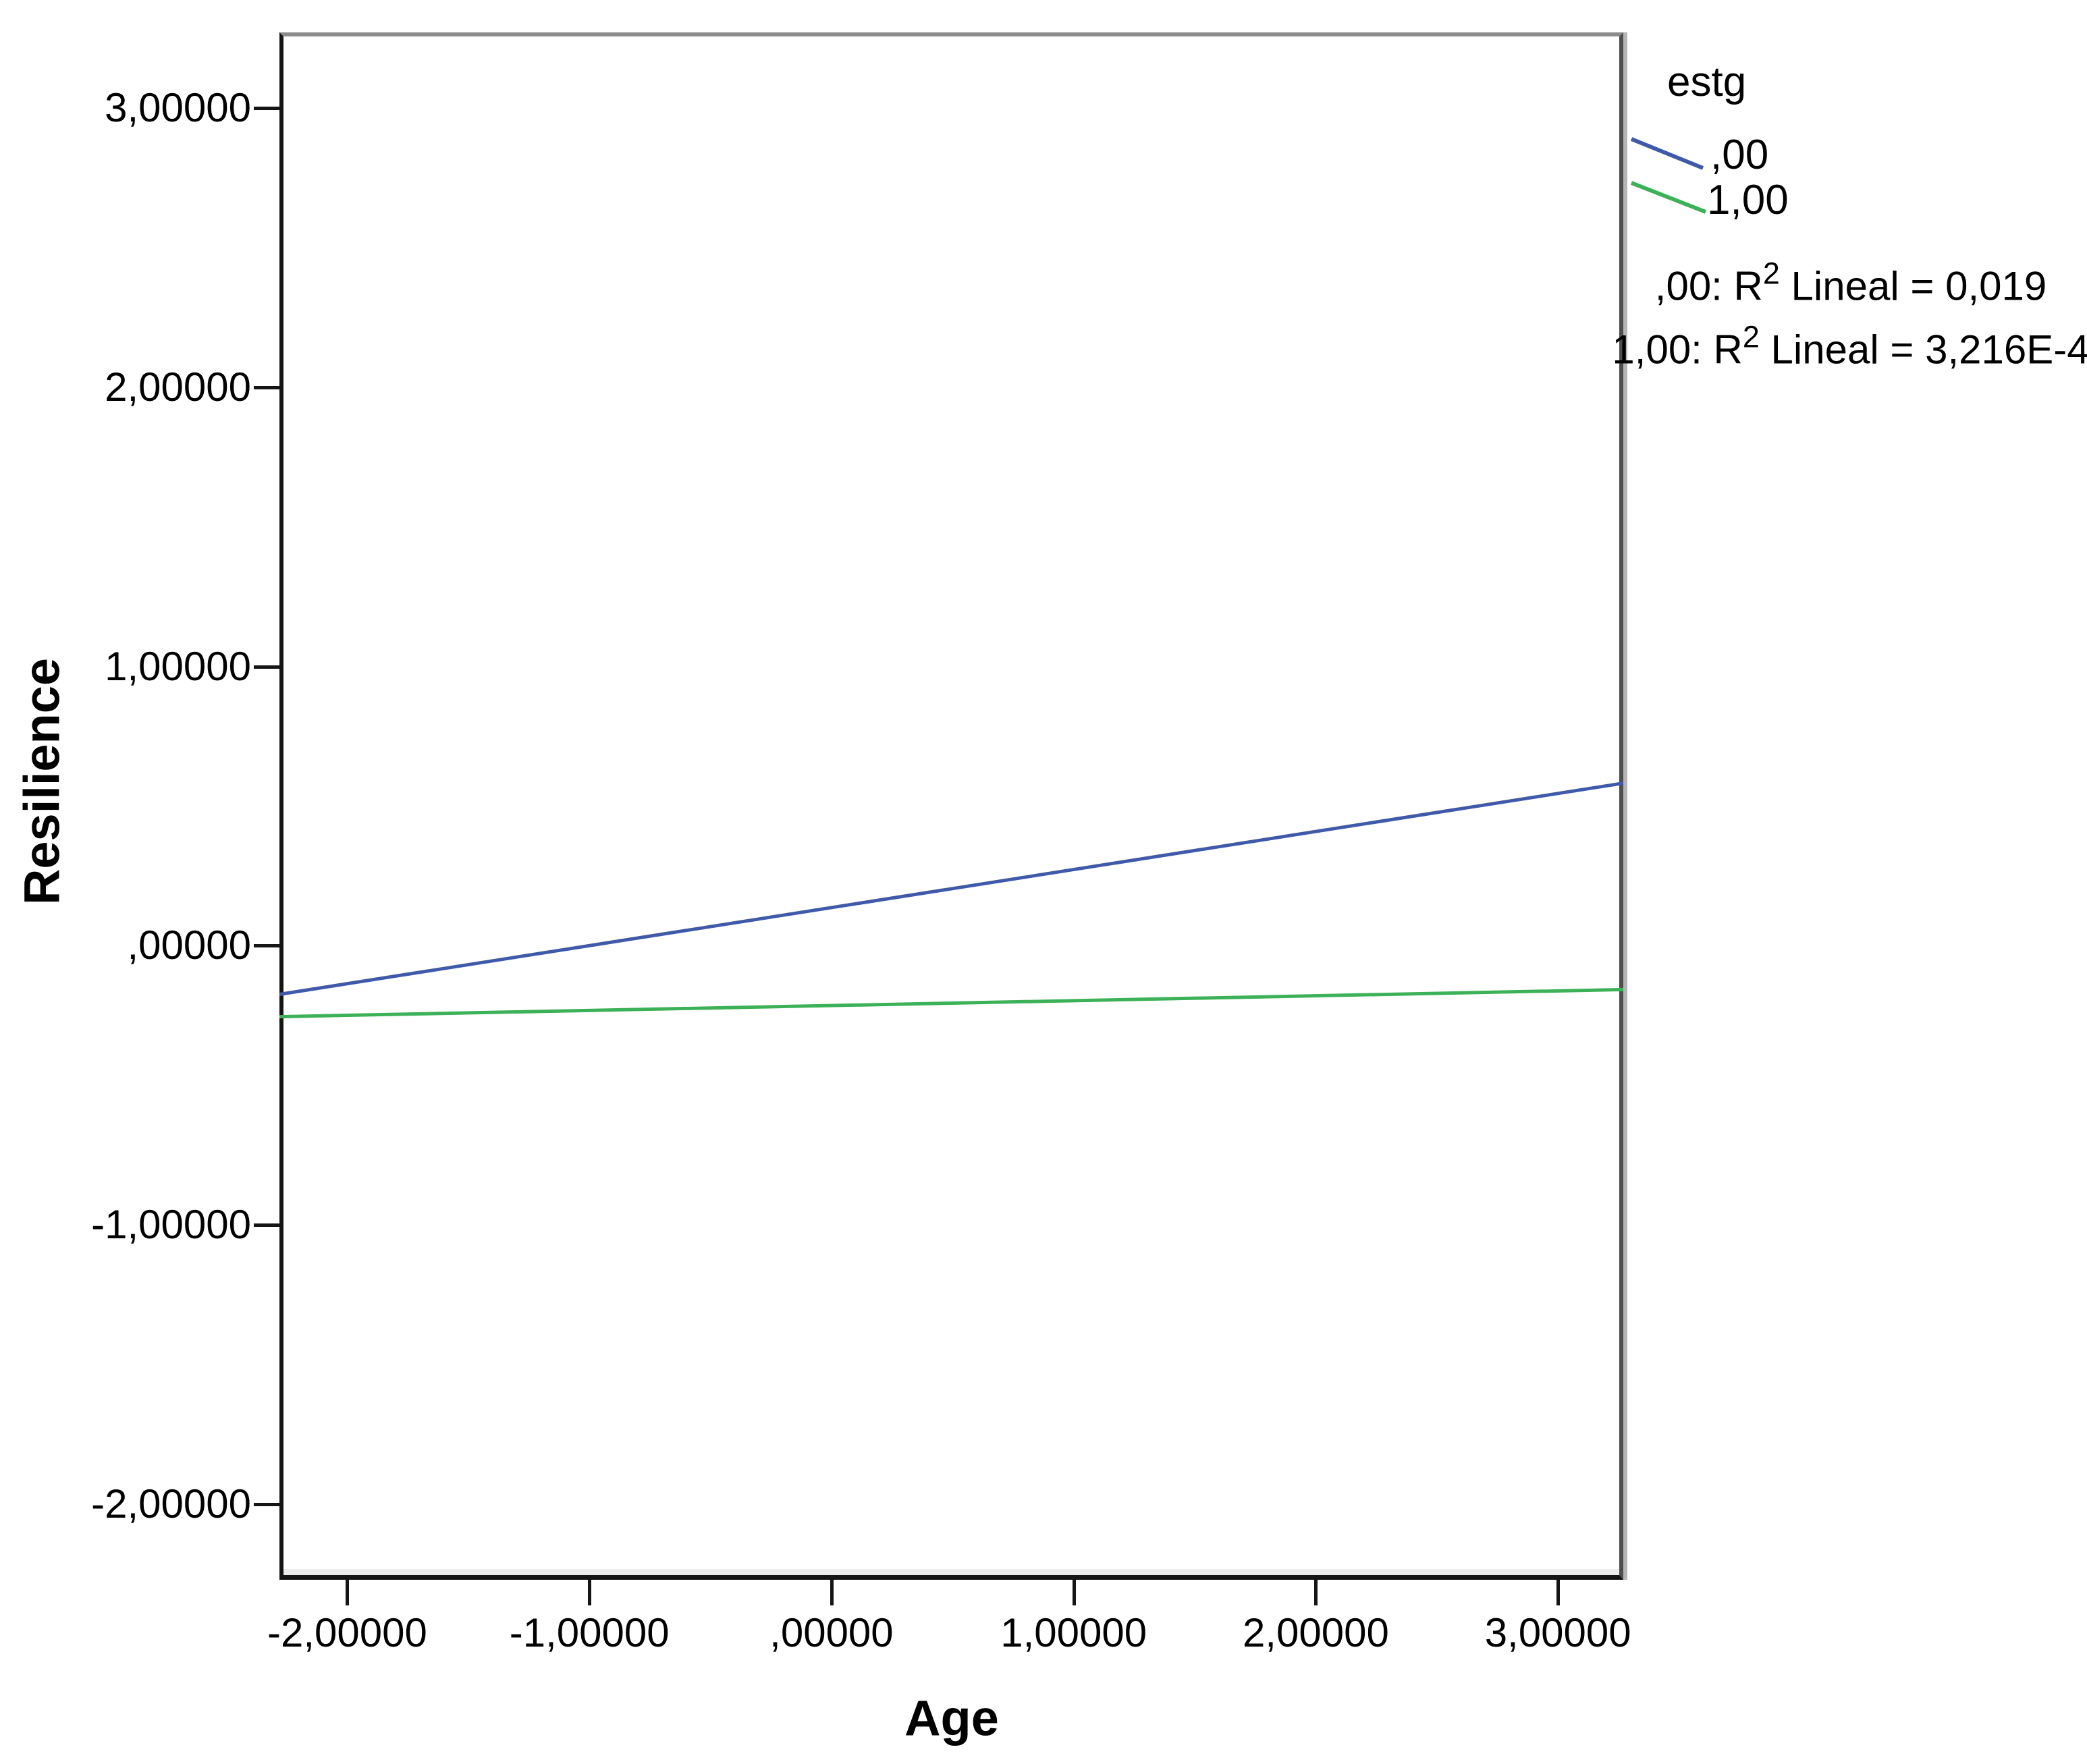 Image resolution: width=2087 pixels, height=1764 pixels. What do you see at coordinates (178, 666) in the screenshot?
I see `y-axis-tick-label: 1,00000` at bounding box center [178, 666].